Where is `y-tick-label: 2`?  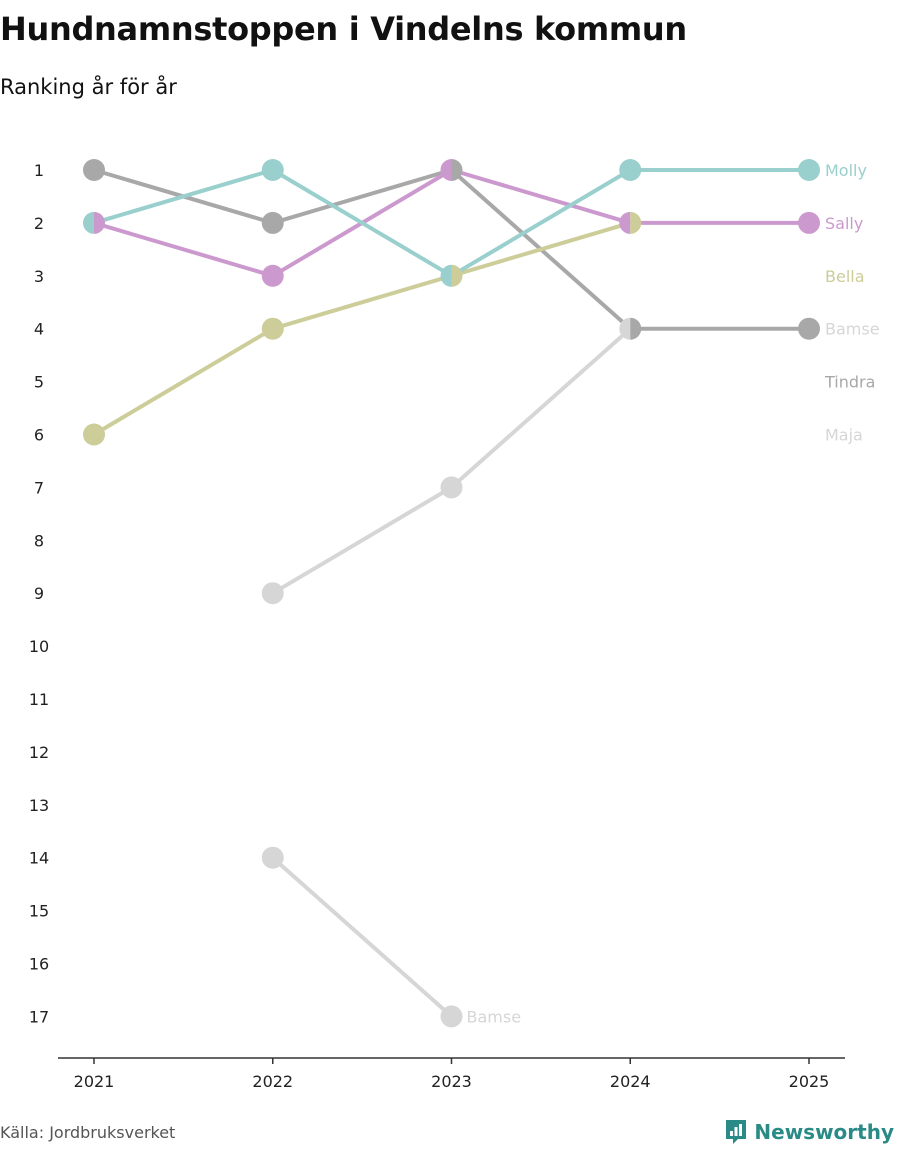 y-tick-label: 2 is located at coordinates (39, 223).